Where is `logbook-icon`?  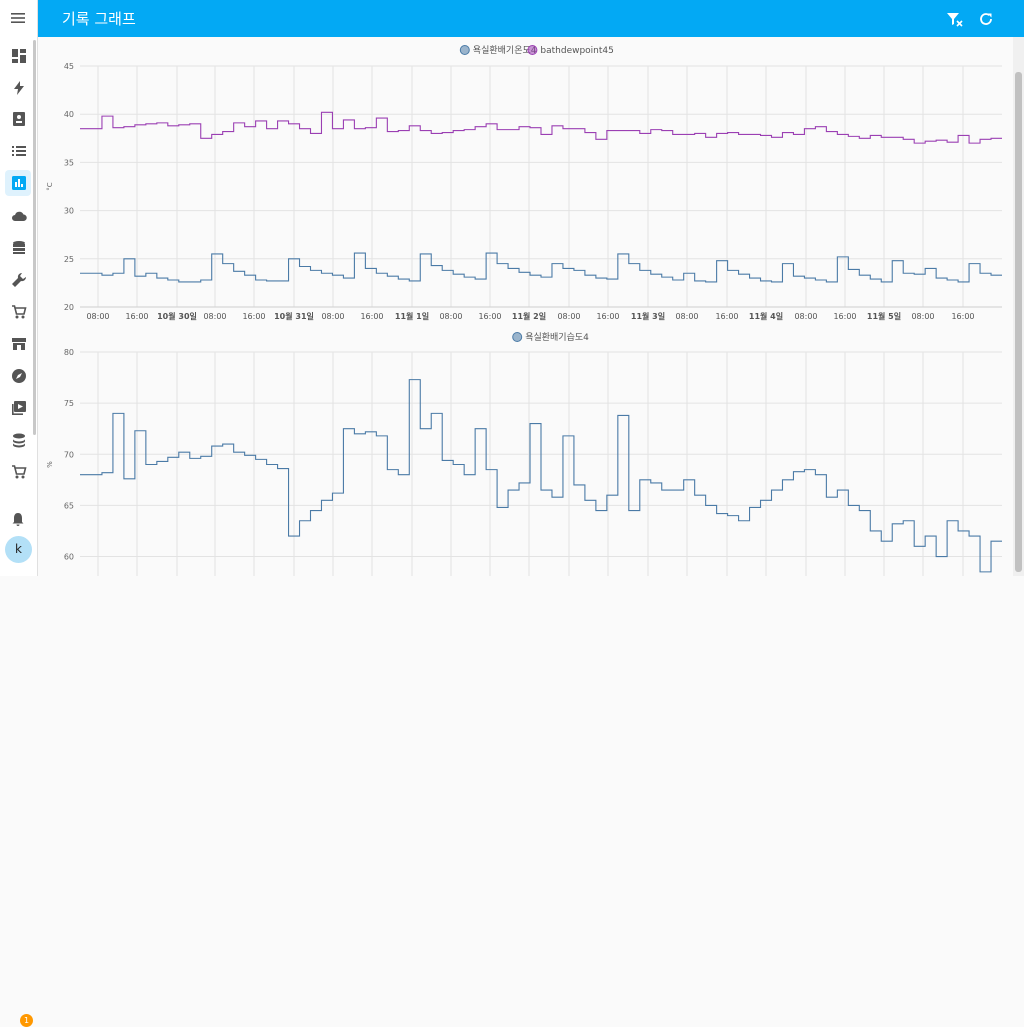 logbook-icon is located at coordinates (18, 119).